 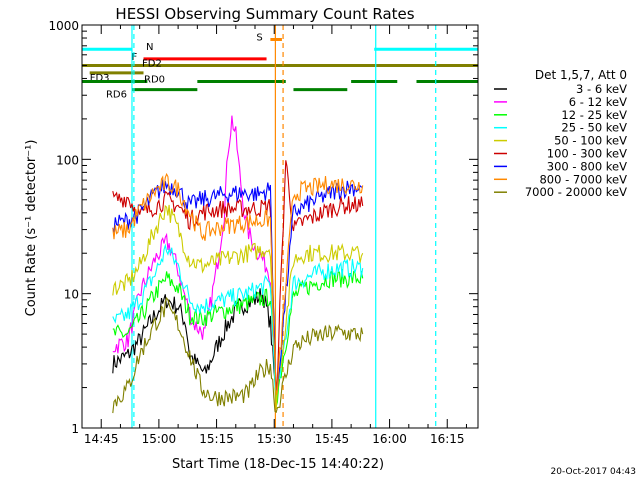 I want to click on legend-entry: 50 - 100 keV, so click(x=590, y=141).